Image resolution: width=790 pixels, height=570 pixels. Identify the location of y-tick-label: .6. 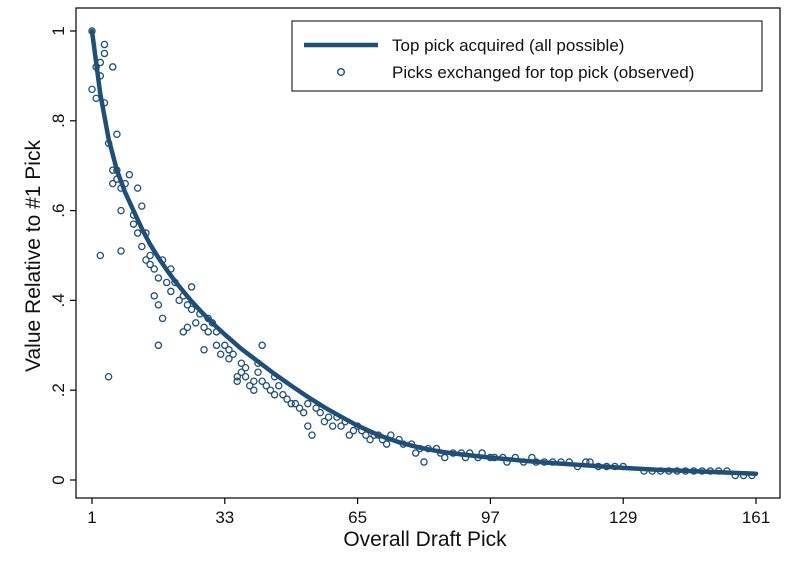
(58, 211).